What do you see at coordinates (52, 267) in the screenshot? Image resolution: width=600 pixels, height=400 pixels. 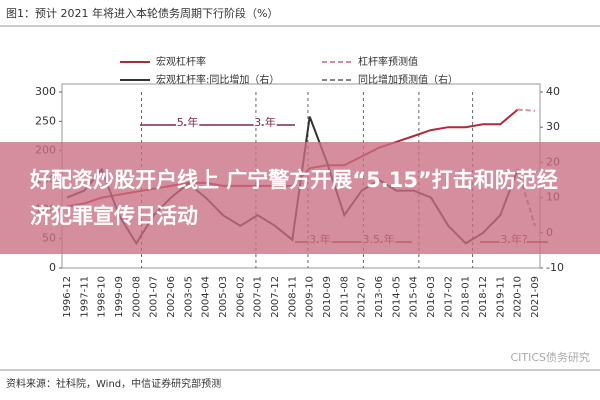 I see `y-tick-label: 0` at bounding box center [52, 267].